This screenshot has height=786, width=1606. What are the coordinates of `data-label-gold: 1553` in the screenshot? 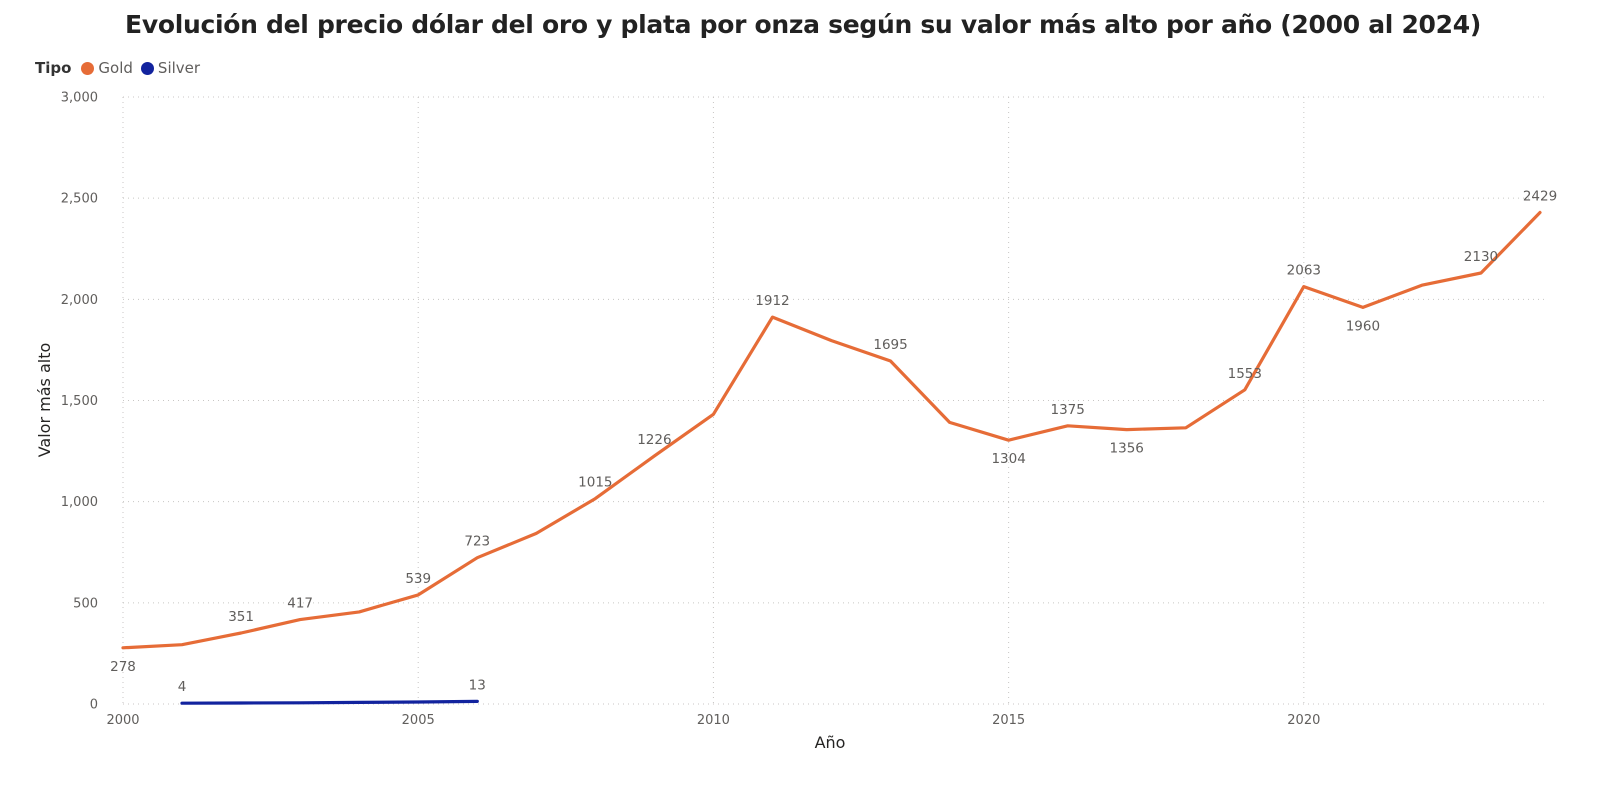 It's located at (1245, 374).